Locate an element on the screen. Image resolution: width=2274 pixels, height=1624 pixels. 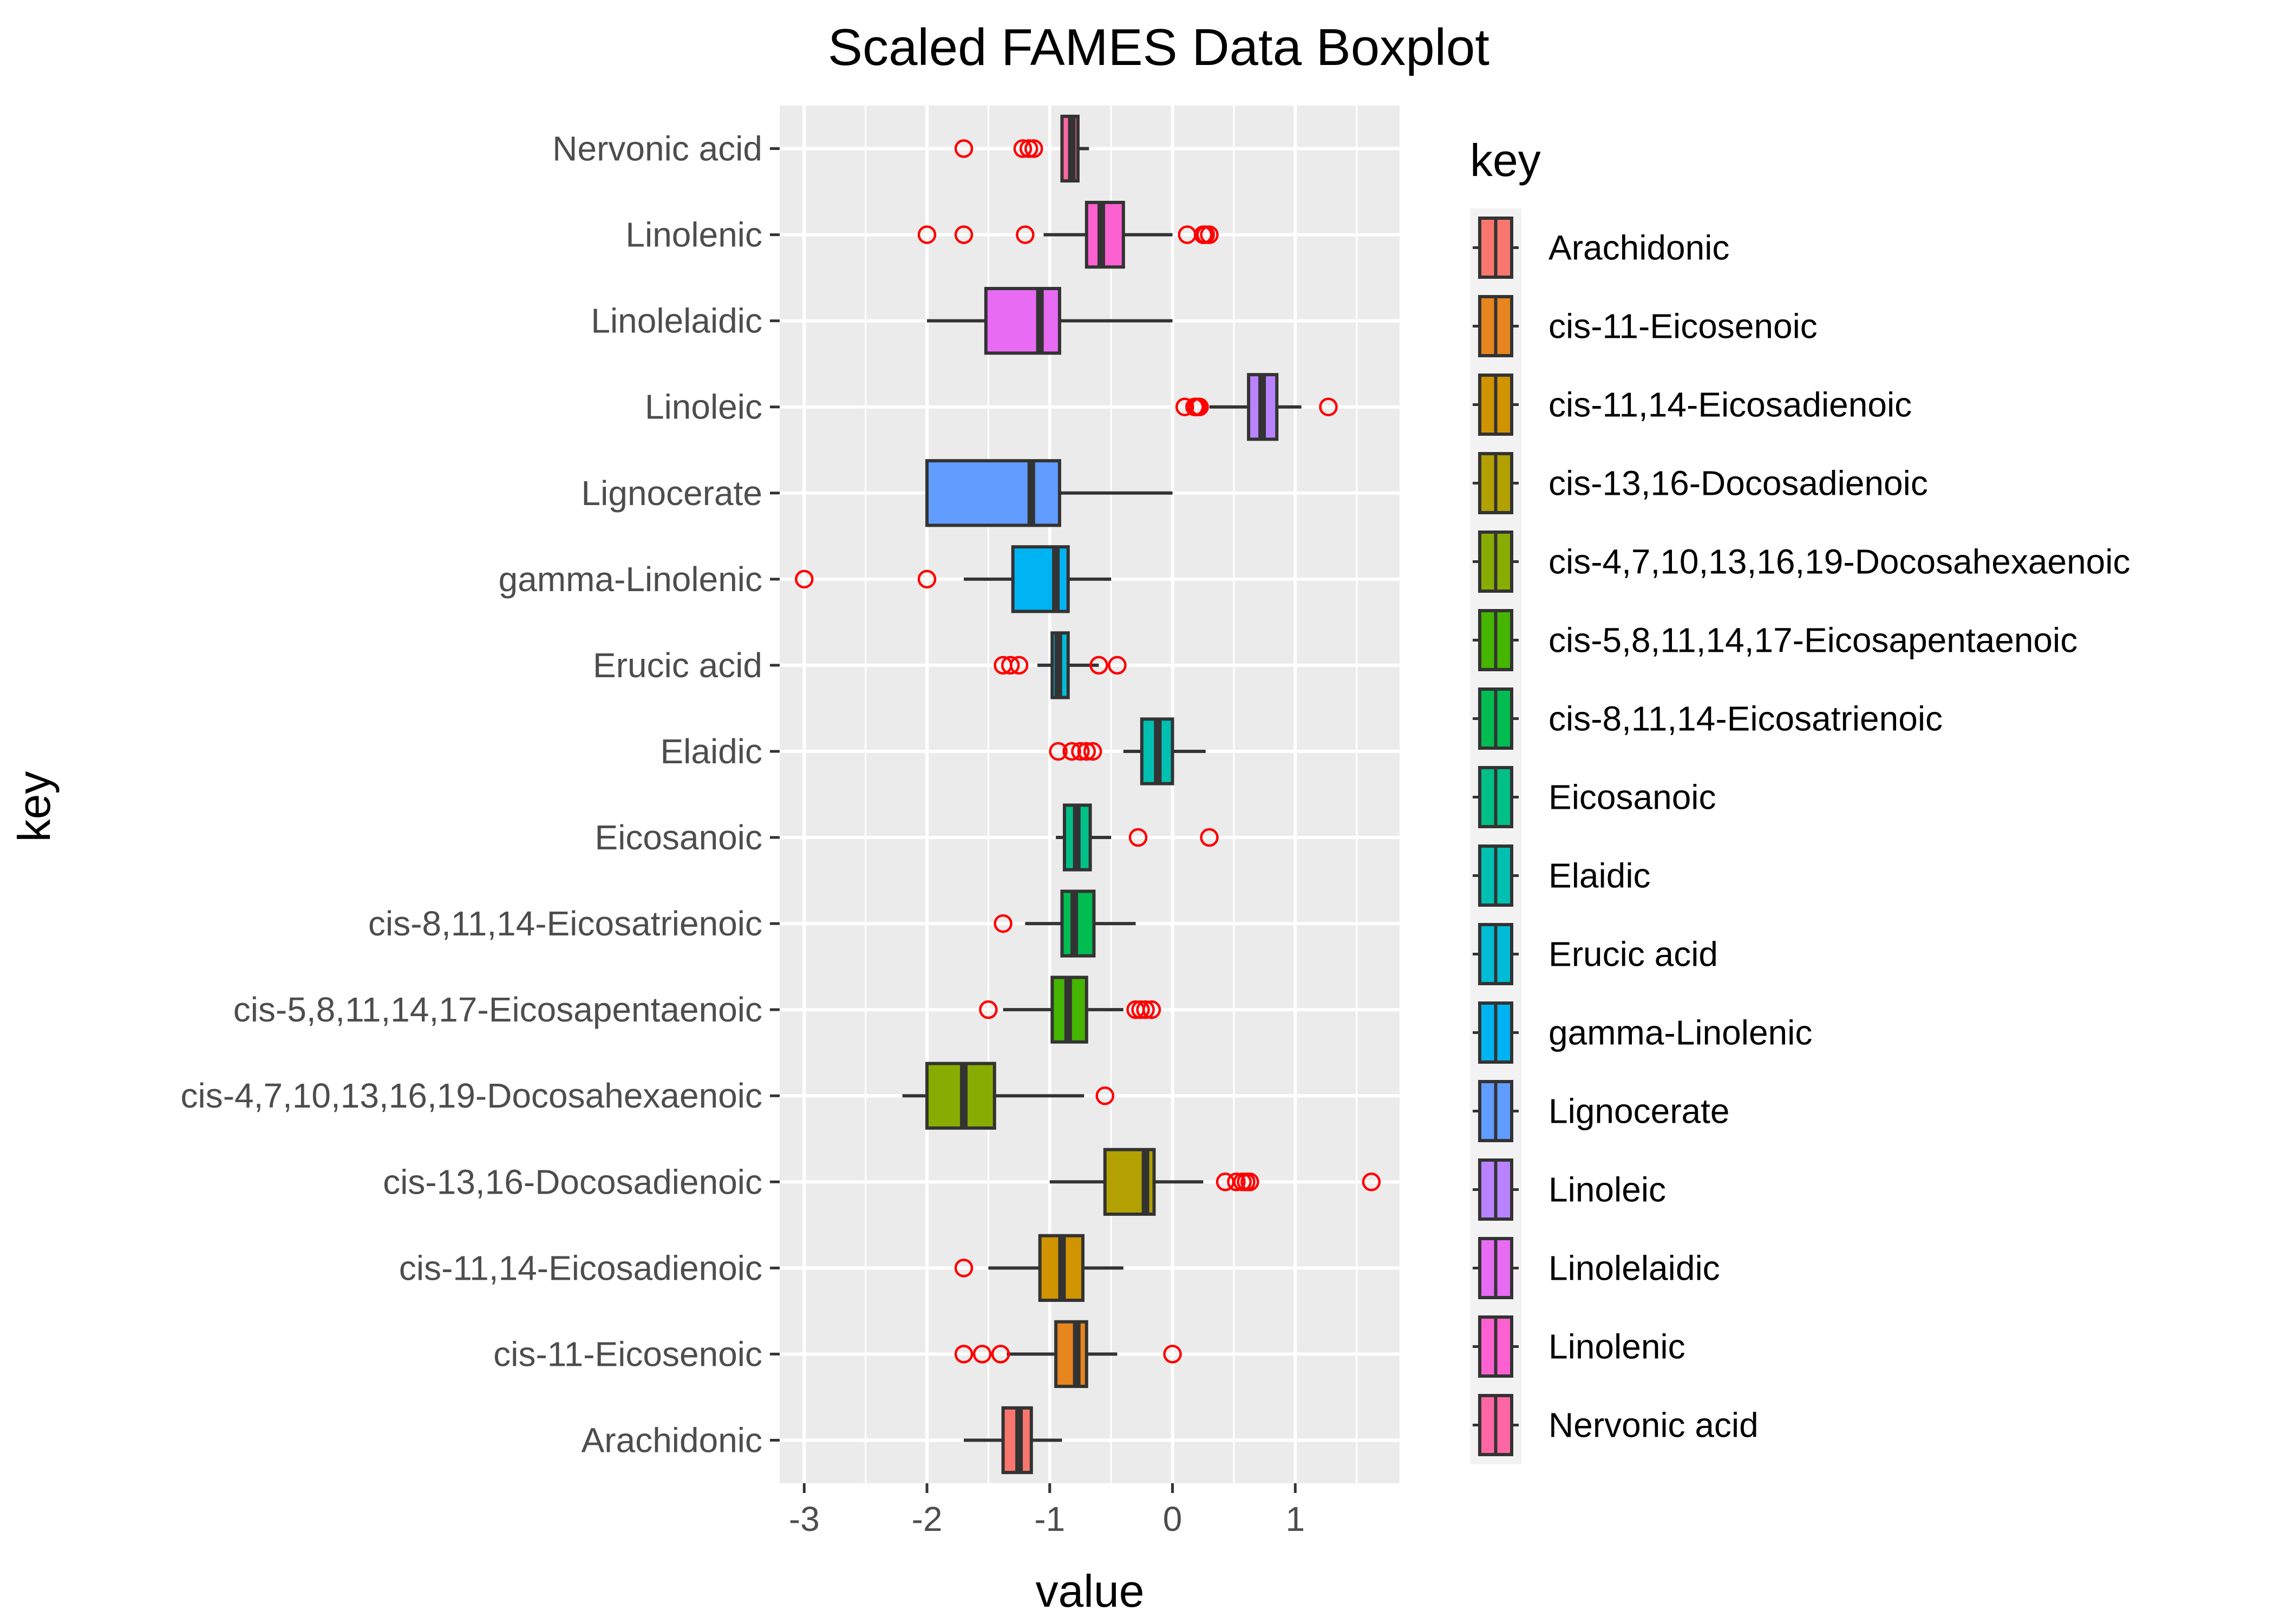
y-tick-label: Eicosanoic is located at coordinates (679, 837).